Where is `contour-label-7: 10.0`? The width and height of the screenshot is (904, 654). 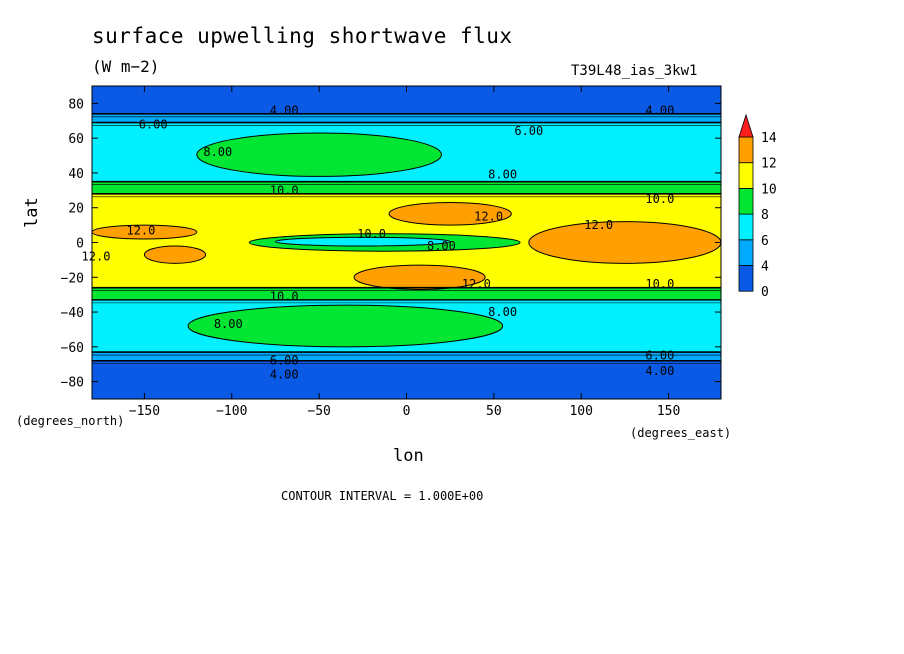
contour-label-7: 10.0 is located at coordinates (659, 199).